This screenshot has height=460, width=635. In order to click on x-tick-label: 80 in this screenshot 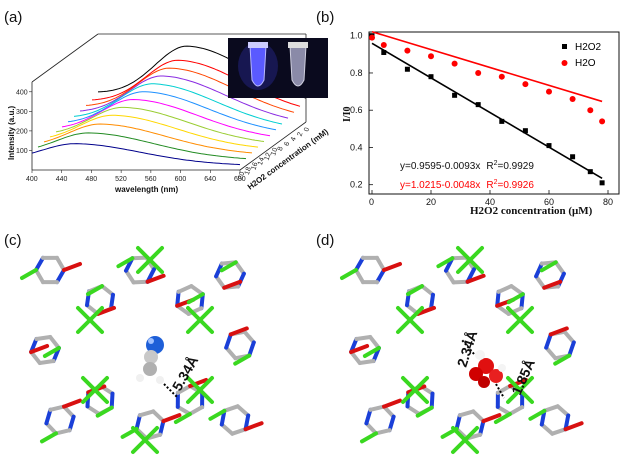, I will do `click(608, 202)`.